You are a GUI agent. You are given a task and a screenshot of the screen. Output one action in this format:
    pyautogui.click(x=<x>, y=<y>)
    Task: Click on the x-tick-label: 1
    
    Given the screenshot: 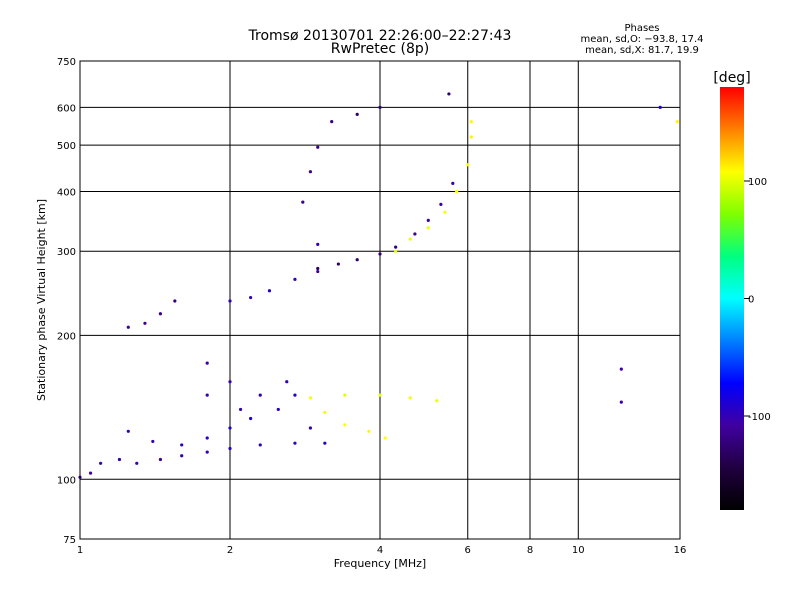 What is the action you would take?
    pyautogui.click(x=80, y=550)
    